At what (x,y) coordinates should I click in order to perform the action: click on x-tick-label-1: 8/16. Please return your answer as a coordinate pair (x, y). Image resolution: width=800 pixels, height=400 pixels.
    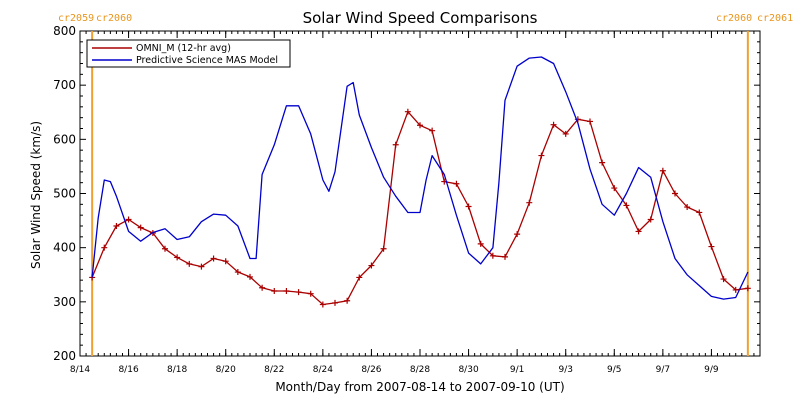
    Looking at the image, I should click on (128, 370).